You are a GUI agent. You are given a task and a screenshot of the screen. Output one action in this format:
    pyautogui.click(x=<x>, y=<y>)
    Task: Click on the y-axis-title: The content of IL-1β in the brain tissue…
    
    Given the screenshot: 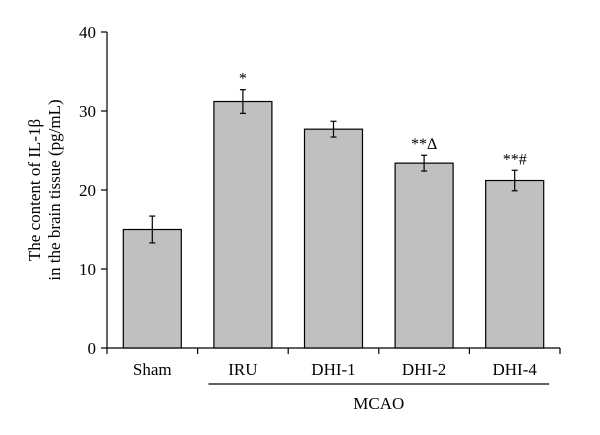 What is the action you would take?
    pyautogui.click(x=44, y=189)
    